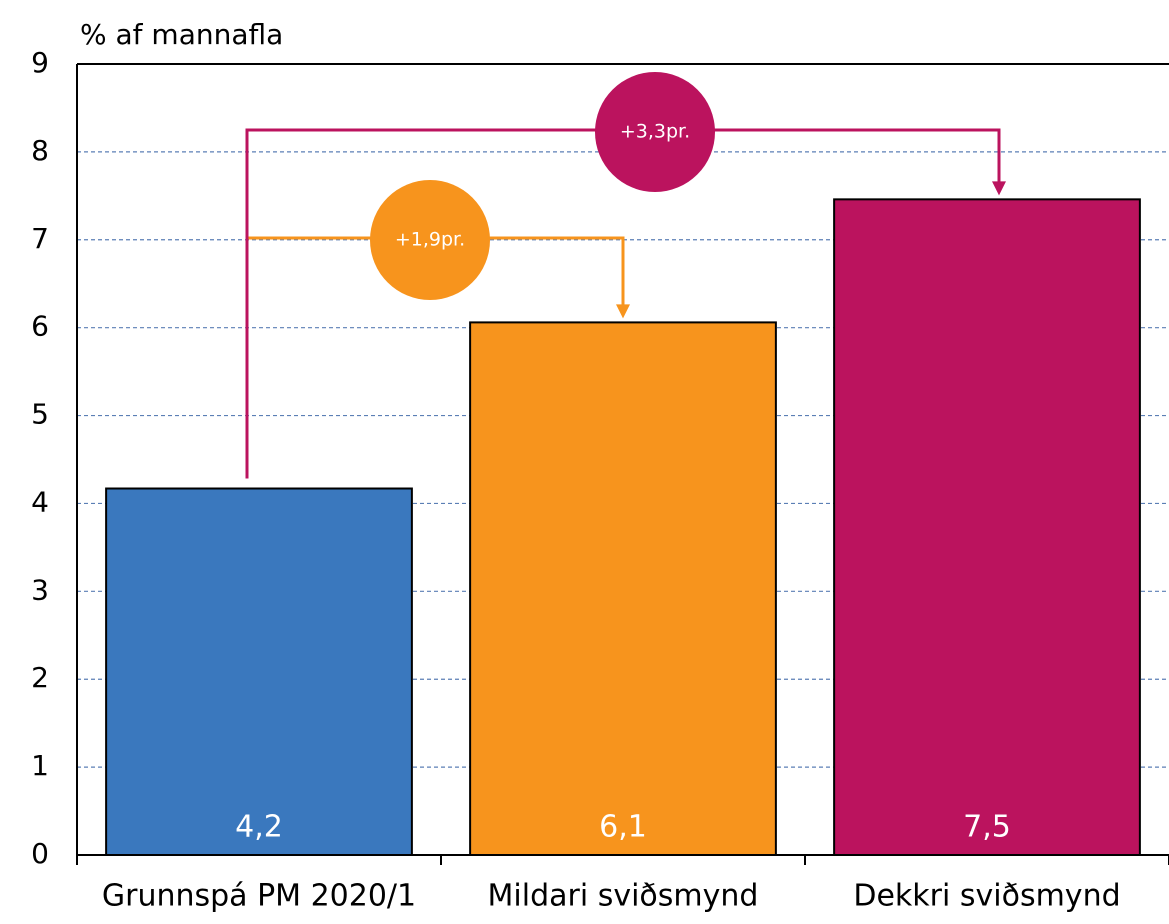  I want to click on bar, so click(259, 671).